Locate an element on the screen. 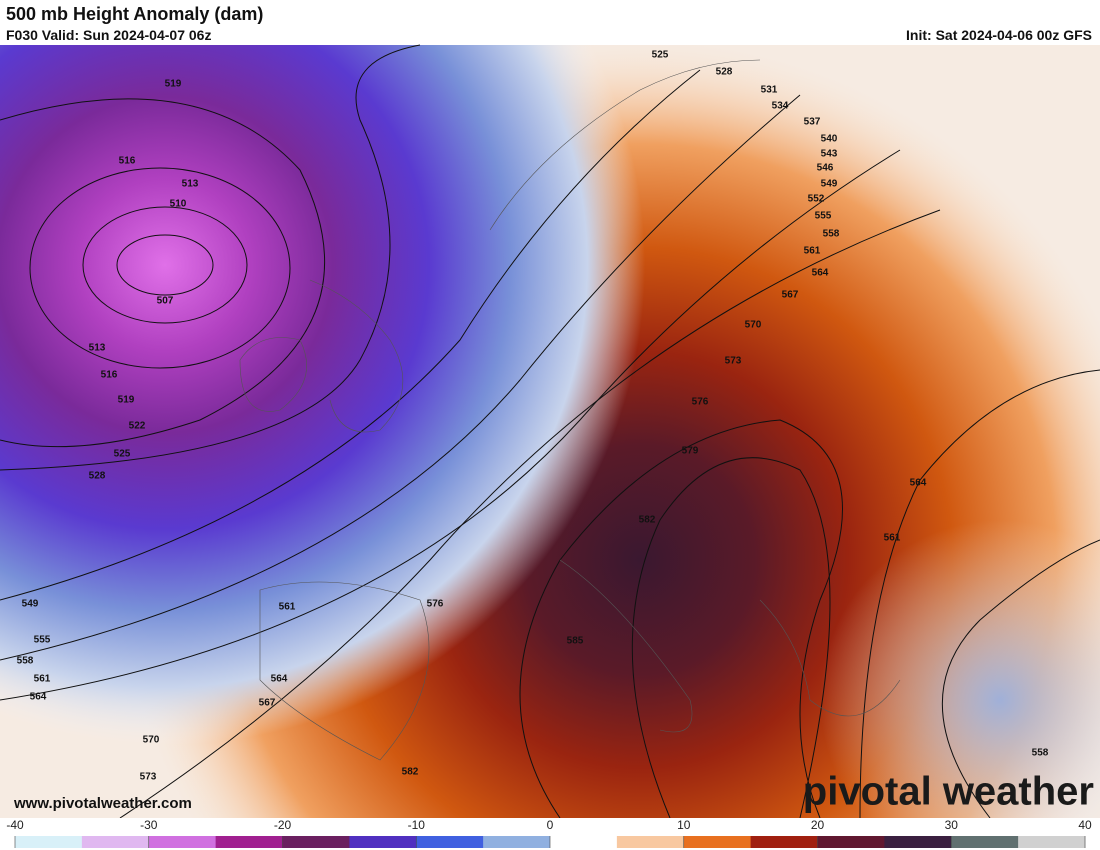  map-title: 500 mb Height Anomaly (dam) is located at coordinates (135, 14).